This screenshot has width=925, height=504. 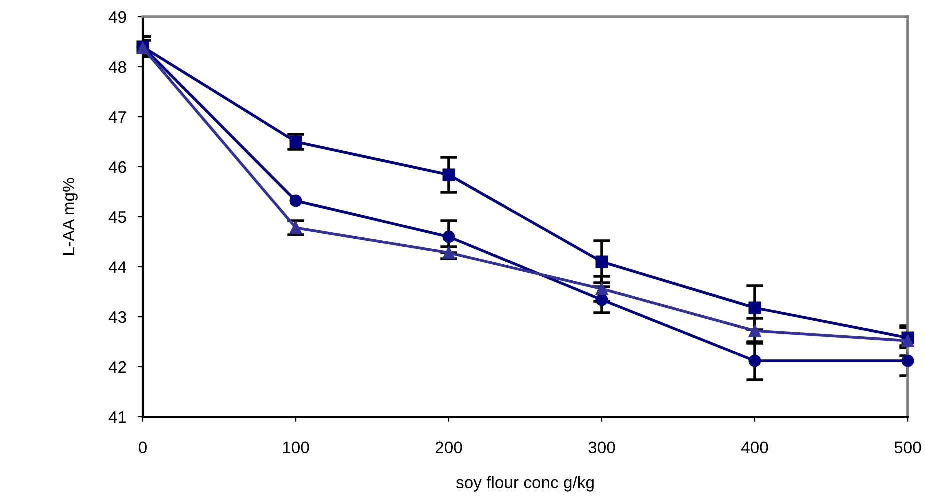 What do you see at coordinates (525, 484) in the screenshot?
I see `x-axis-title: soy flour conc g/kg` at bounding box center [525, 484].